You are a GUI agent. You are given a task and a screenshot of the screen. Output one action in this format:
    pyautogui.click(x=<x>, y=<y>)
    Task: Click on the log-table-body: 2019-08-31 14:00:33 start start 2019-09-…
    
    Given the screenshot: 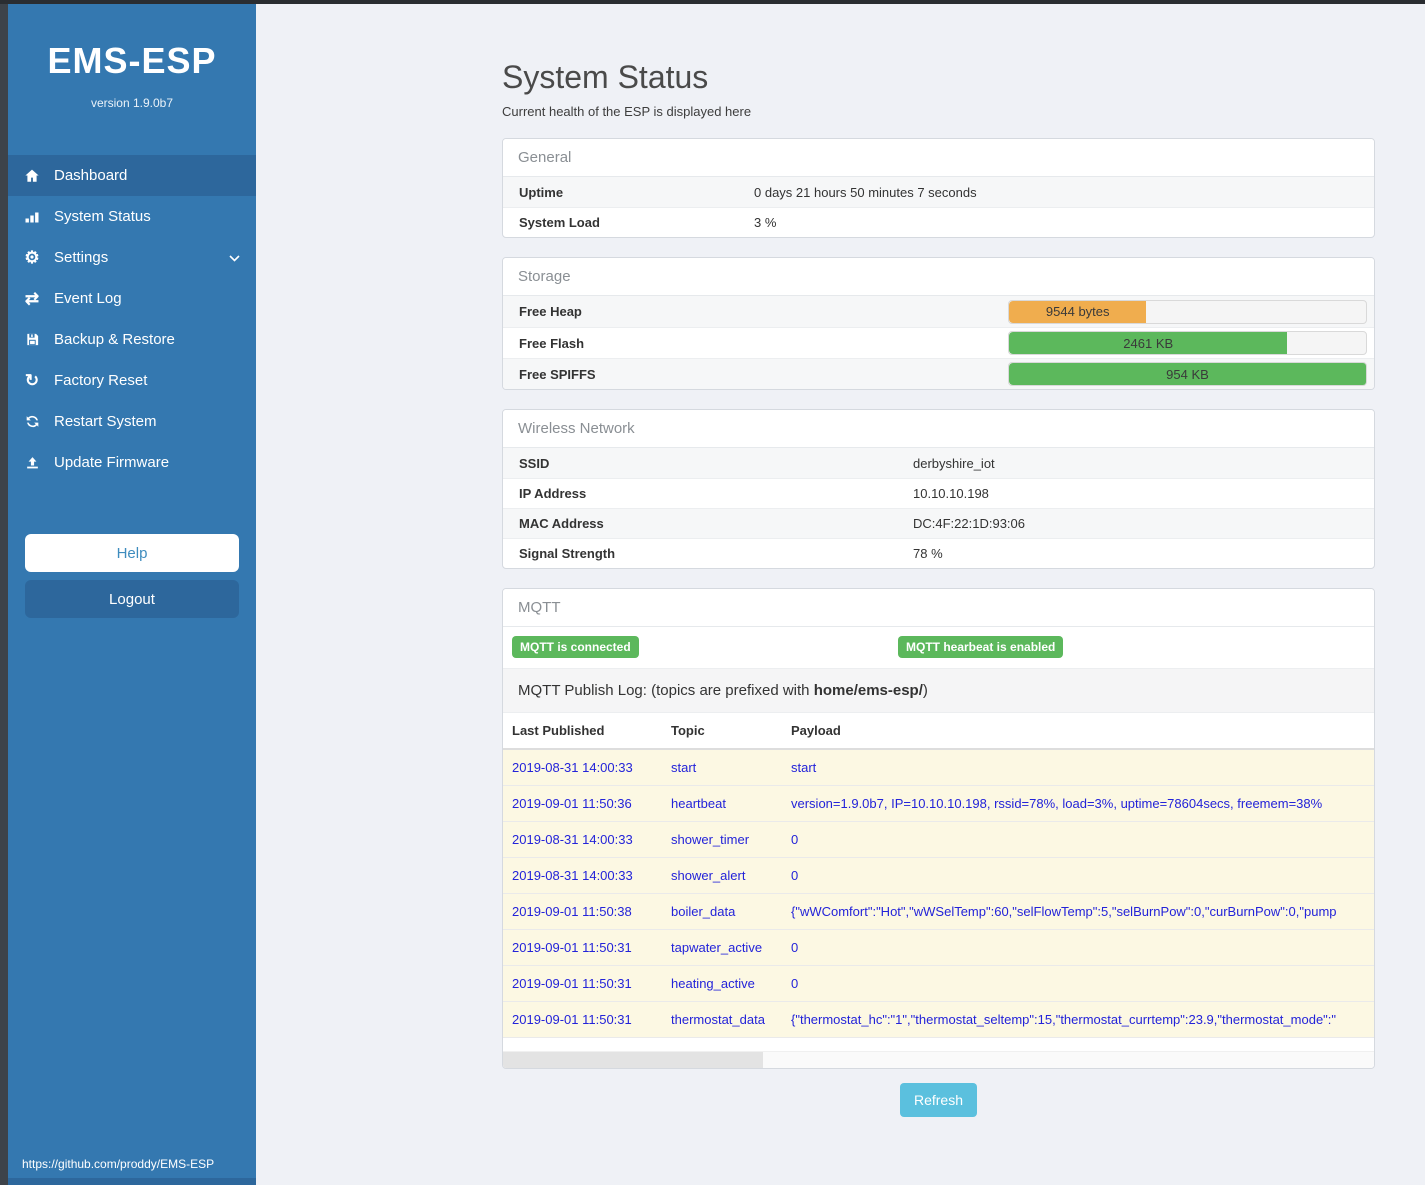 What is the action you would take?
    pyautogui.click(x=938, y=894)
    